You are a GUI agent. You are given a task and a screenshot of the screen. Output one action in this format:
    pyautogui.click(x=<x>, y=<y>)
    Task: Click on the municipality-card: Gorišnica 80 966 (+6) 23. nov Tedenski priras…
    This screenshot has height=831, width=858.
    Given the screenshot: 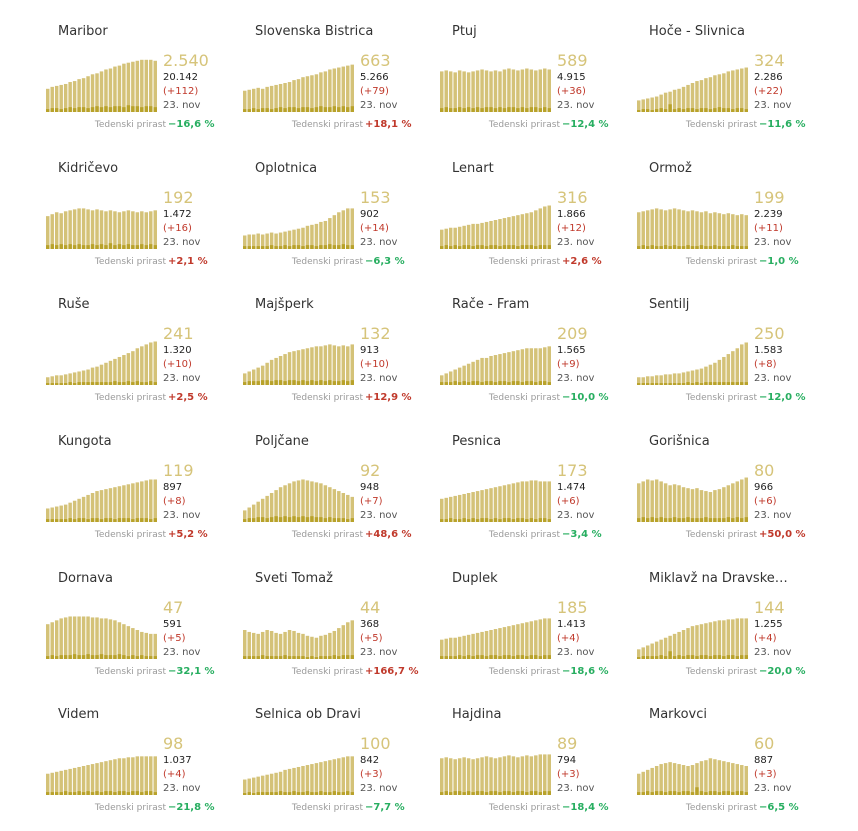 What is the action you would take?
    pyautogui.click(x=735, y=475)
    